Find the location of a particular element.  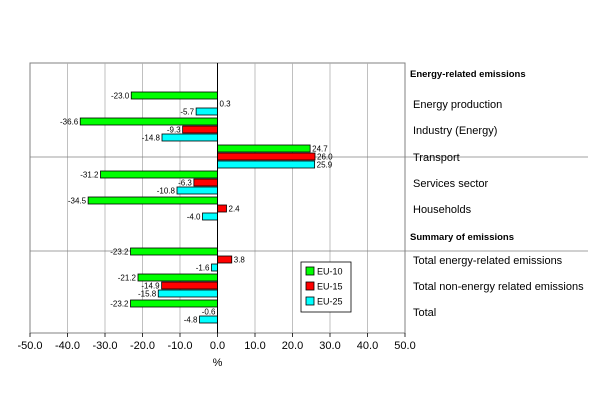

data-label: 25.9 is located at coordinates (325, 165).